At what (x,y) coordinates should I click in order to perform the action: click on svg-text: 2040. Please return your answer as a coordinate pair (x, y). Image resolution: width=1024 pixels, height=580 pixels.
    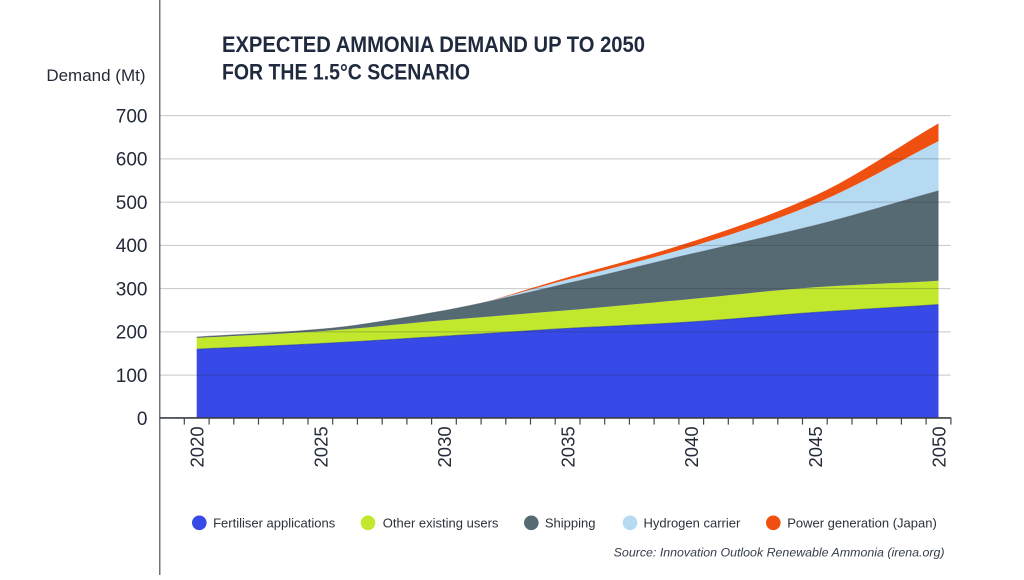
    Looking at the image, I should click on (691, 446).